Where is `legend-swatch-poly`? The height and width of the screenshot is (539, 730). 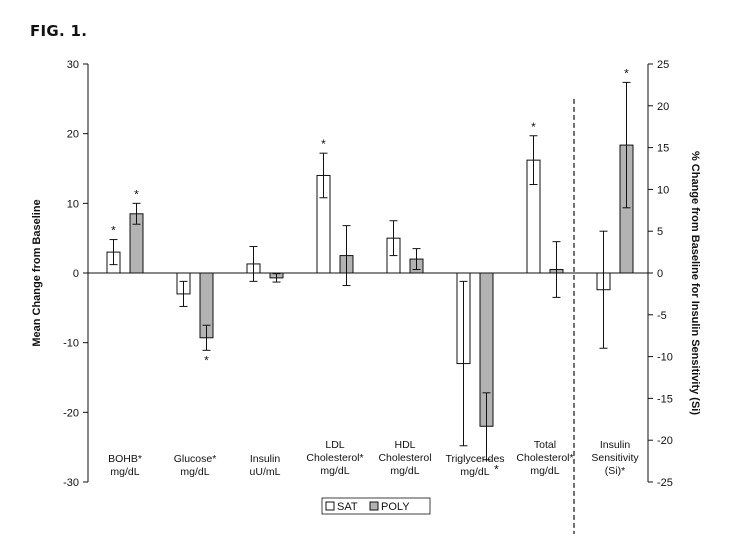
legend-swatch-poly is located at coordinates (374, 506).